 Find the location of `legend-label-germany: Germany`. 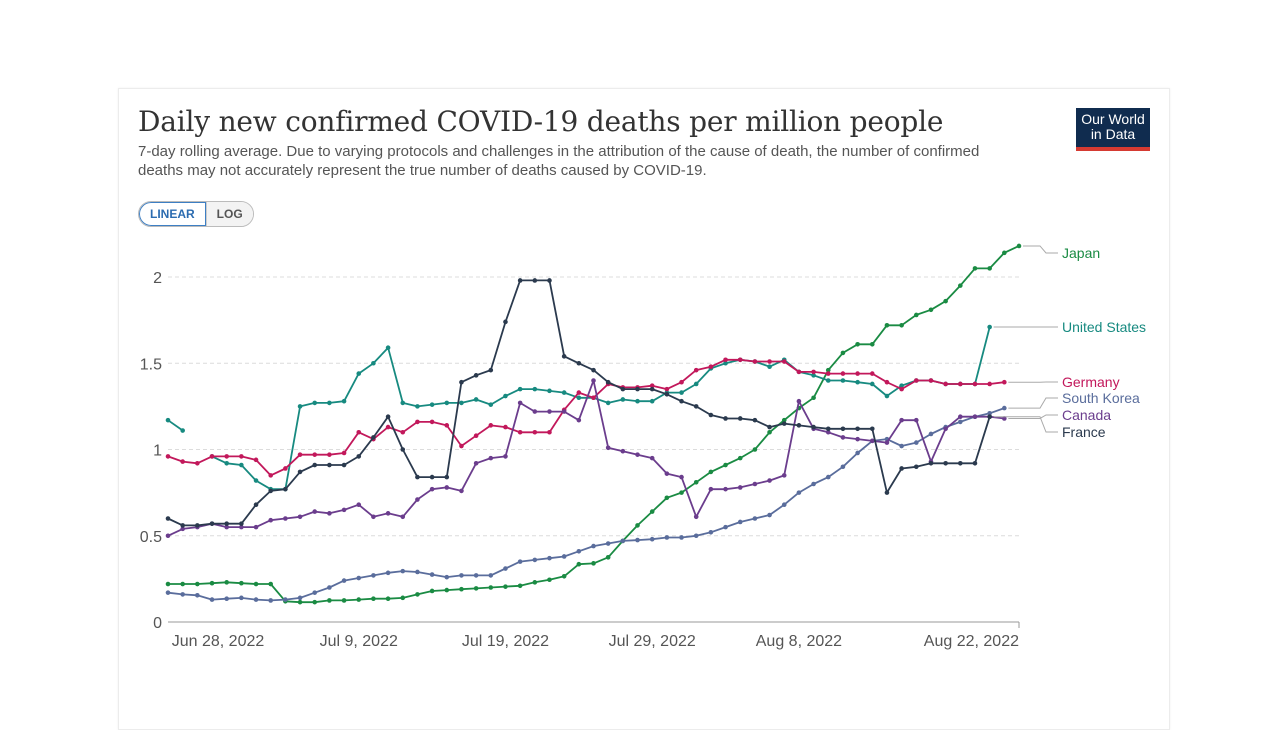

legend-label-germany: Germany is located at coordinates (1091, 382).